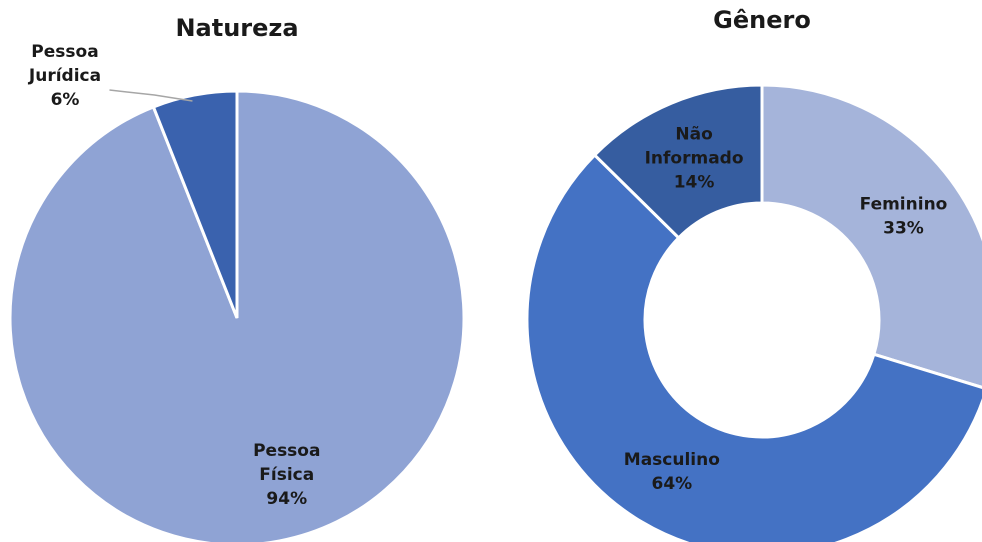 Image resolution: width=982 pixels, height=542 pixels. What do you see at coordinates (672, 460) in the screenshot?
I see `slice-label: Masculino` at bounding box center [672, 460].